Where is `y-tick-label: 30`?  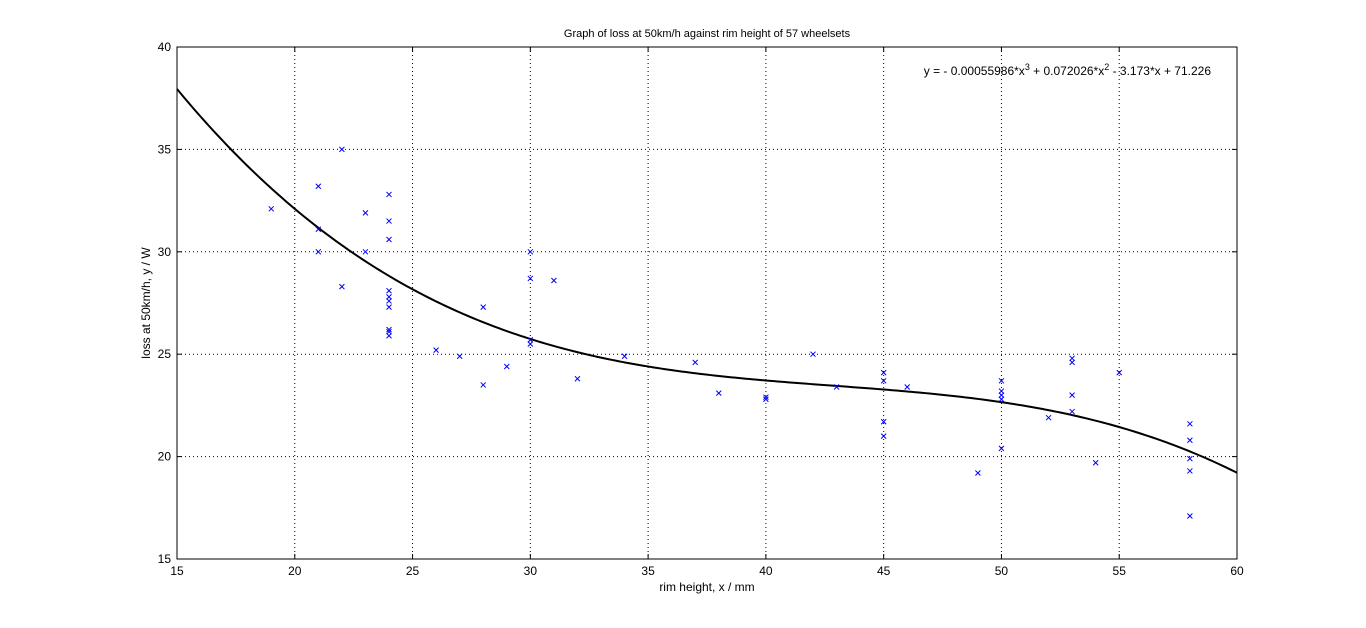 y-tick-label: 30 is located at coordinates (165, 252).